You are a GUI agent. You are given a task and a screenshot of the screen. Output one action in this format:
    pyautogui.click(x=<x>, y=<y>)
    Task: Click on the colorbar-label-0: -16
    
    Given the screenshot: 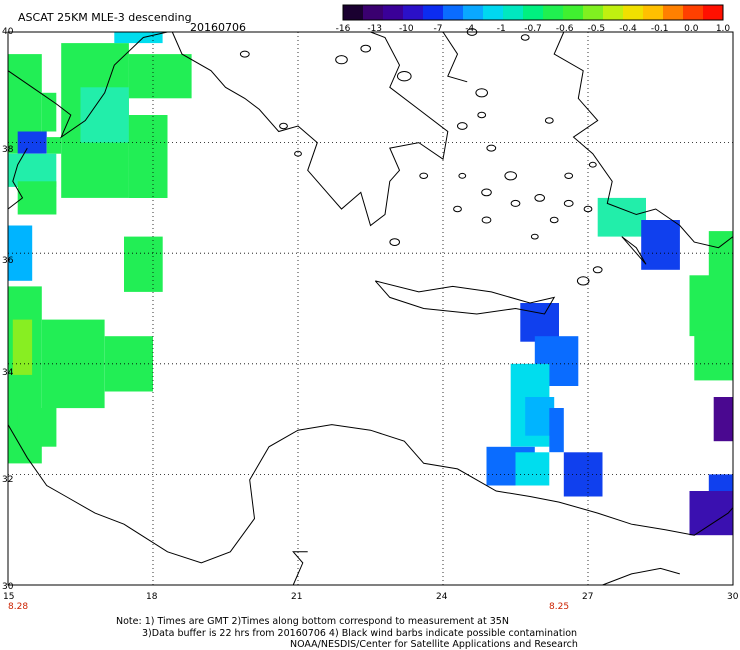 What is the action you would take?
    pyautogui.click(x=343, y=29)
    